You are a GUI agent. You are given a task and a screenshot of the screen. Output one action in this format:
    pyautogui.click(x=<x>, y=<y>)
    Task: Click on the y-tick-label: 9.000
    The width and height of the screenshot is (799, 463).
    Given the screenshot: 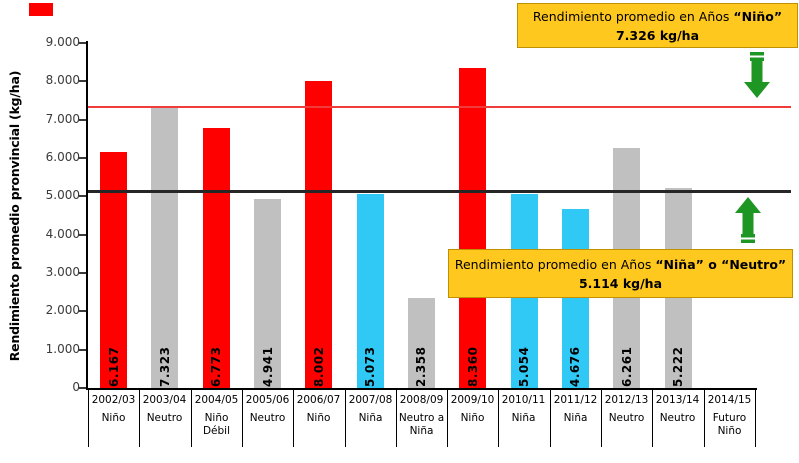 What is the action you would take?
    pyautogui.click(x=62, y=42)
    